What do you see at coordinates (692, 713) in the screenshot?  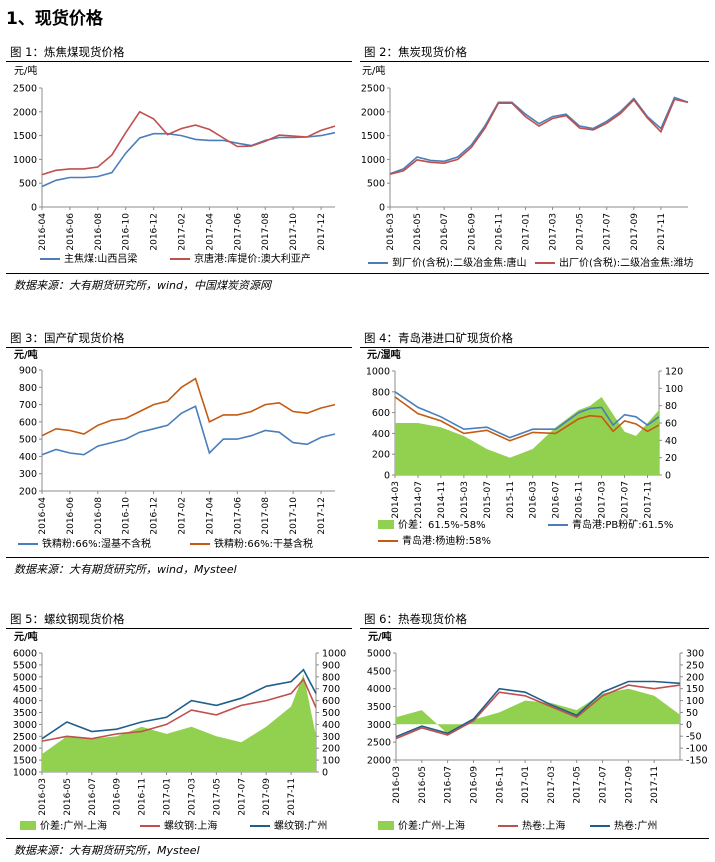 I see `y2-tick-label: 50` at bounding box center [692, 713].